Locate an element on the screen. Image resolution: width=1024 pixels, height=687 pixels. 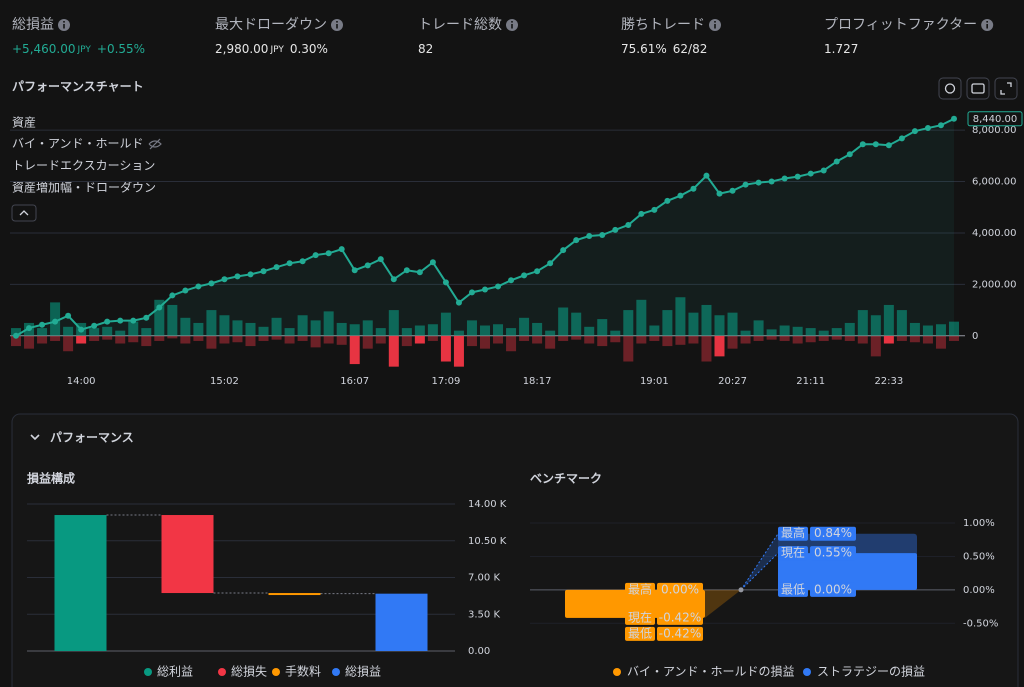
stat-label: 総損益 is located at coordinates (33, 25).